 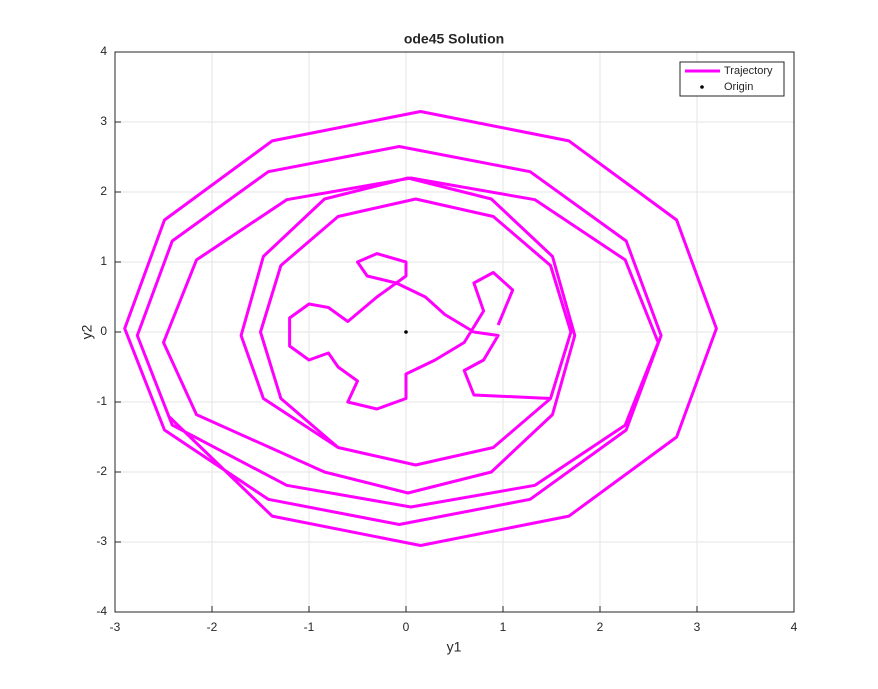 What do you see at coordinates (454, 647) in the screenshot?
I see `x-axis-label: y1` at bounding box center [454, 647].